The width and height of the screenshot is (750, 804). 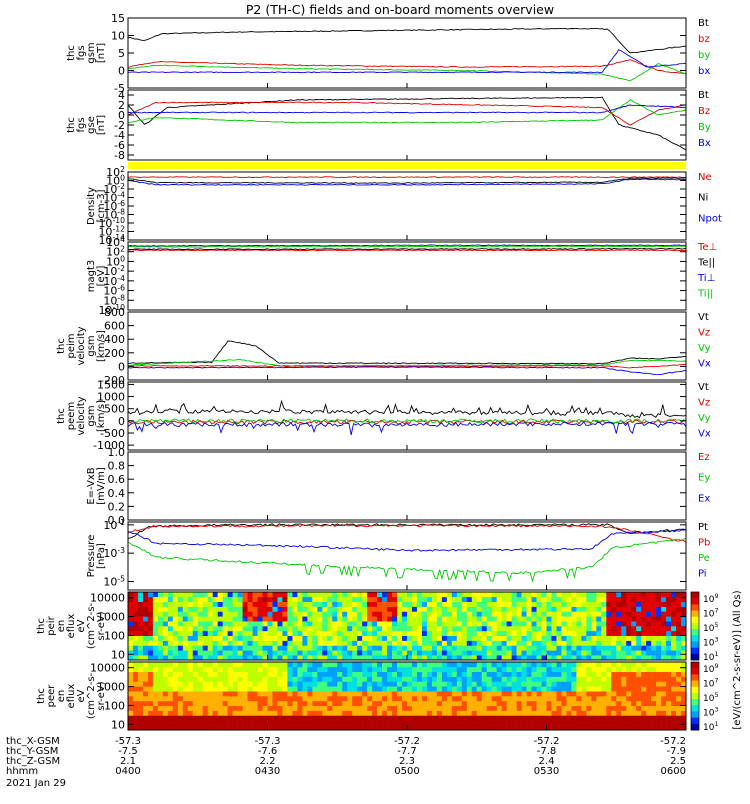 What do you see at coordinates (704, 434) in the screenshot?
I see `legend-peem_velocity-3: Vx` at bounding box center [704, 434].